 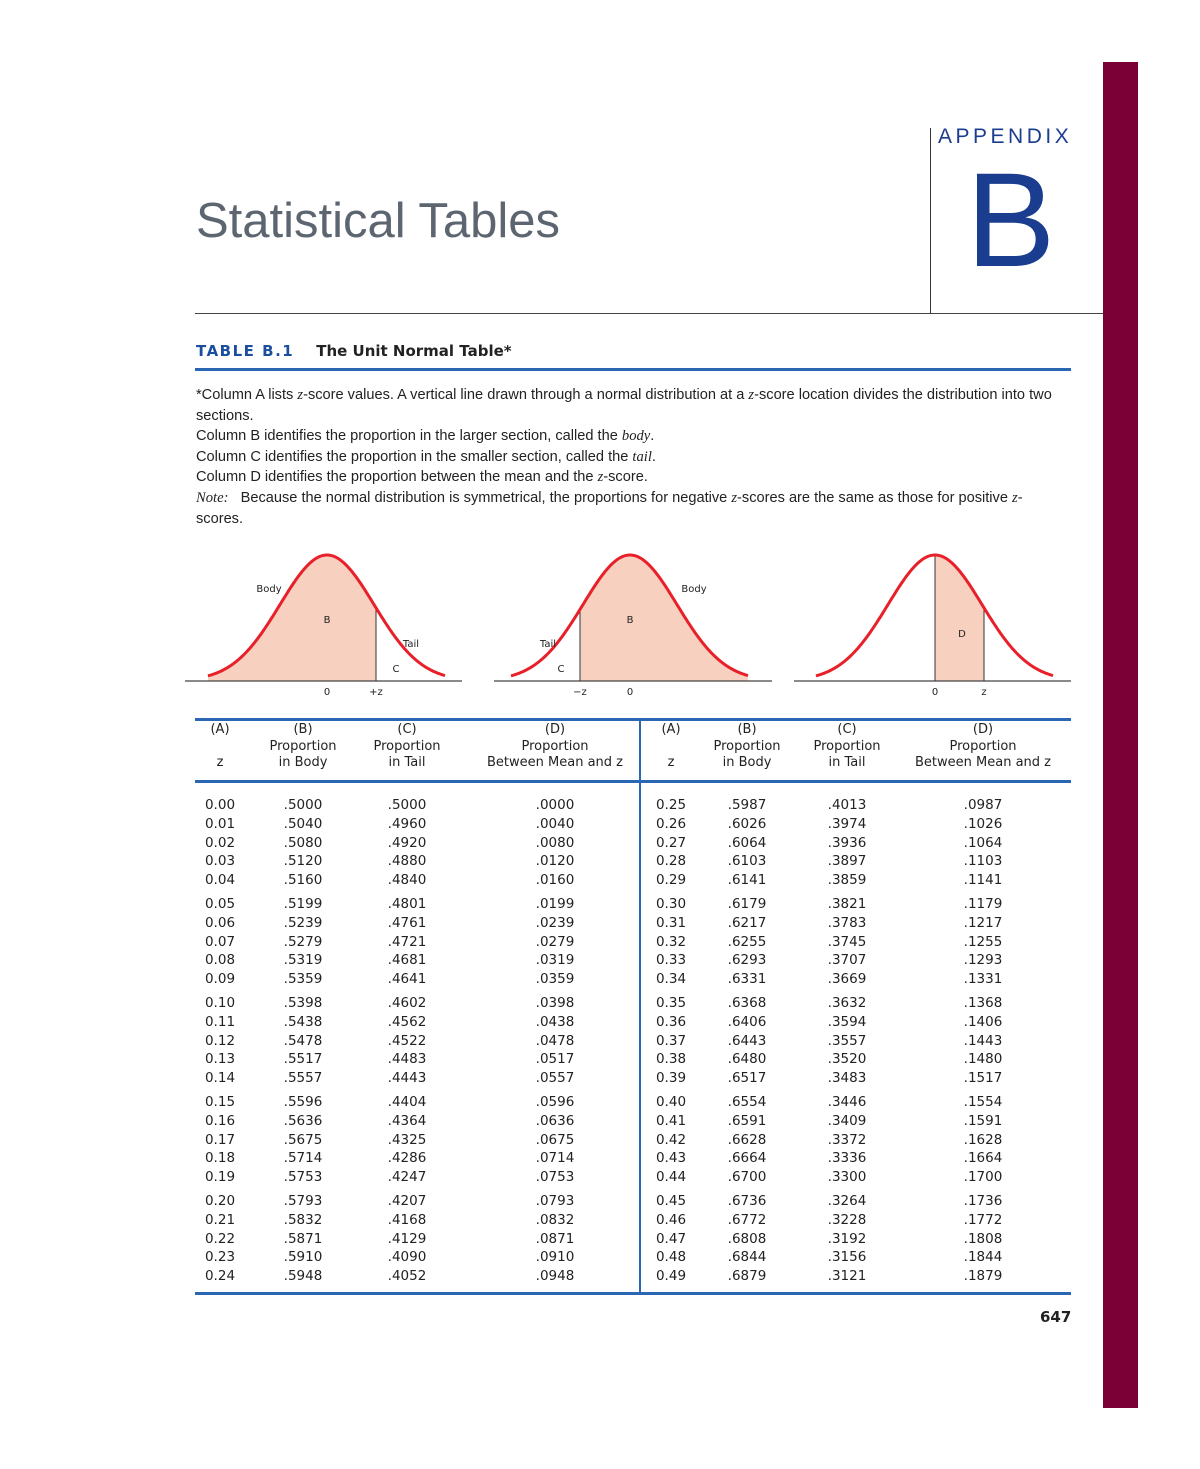 What do you see at coordinates (303, 1219) in the screenshot?
I see `table-cell: .5832` at bounding box center [303, 1219].